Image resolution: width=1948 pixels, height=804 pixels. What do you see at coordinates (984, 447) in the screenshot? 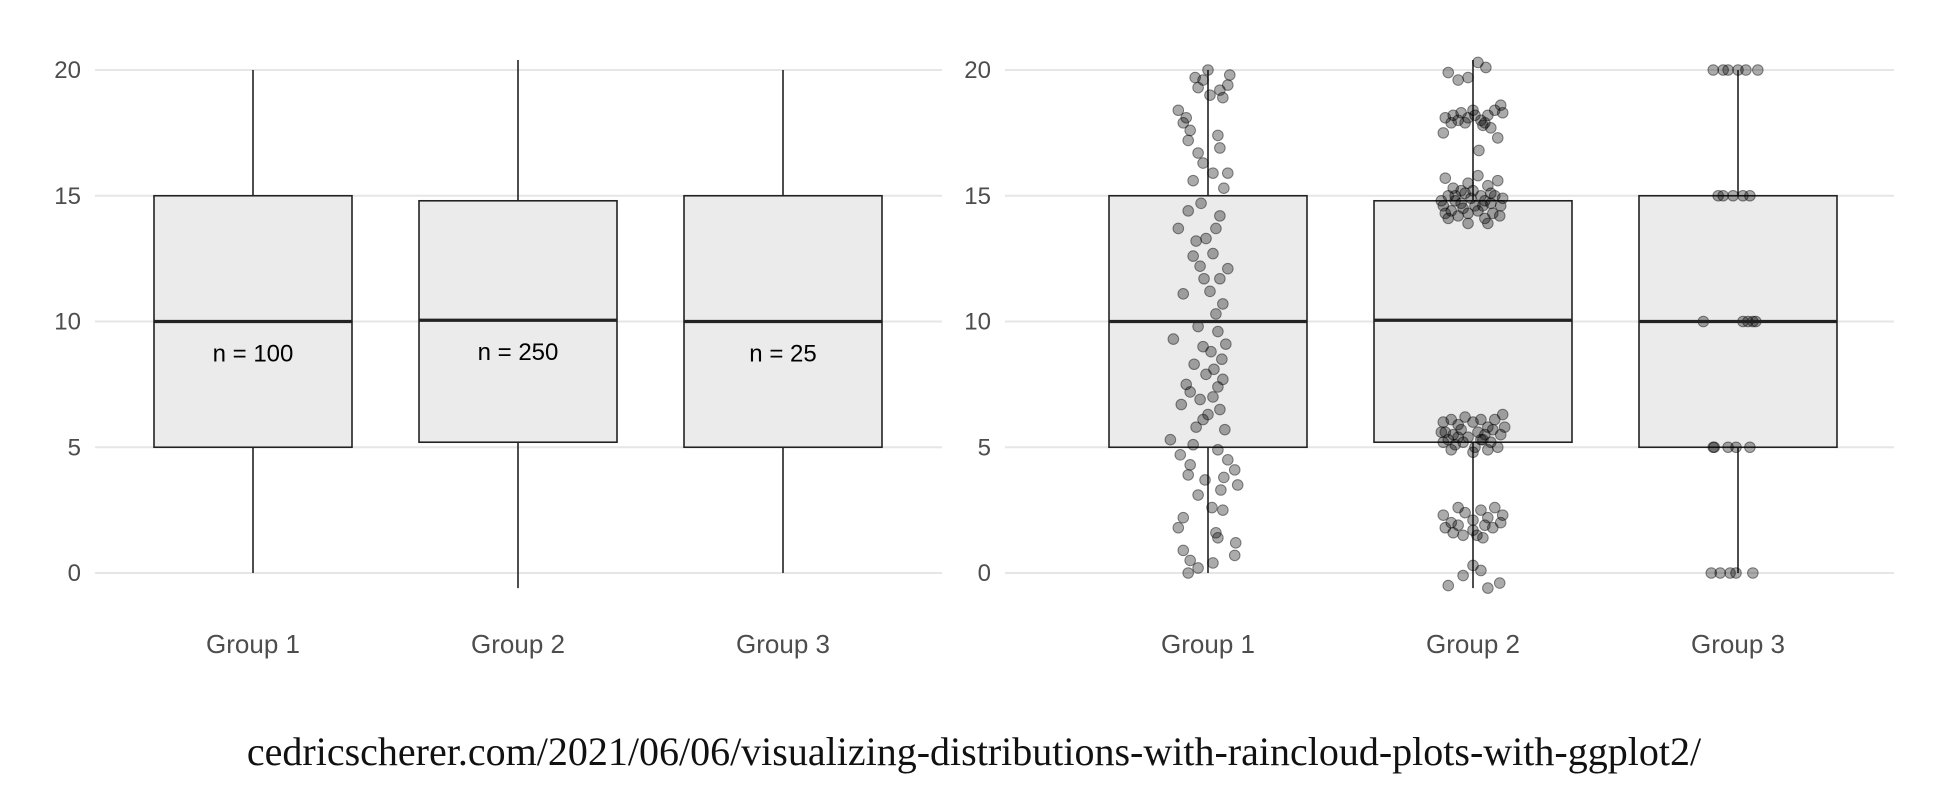
I see `y-tick-label-5: 5` at bounding box center [984, 447].